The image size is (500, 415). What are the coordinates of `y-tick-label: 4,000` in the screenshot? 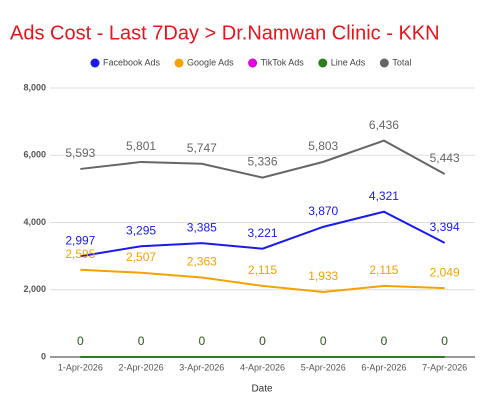 It's located at (34, 222).